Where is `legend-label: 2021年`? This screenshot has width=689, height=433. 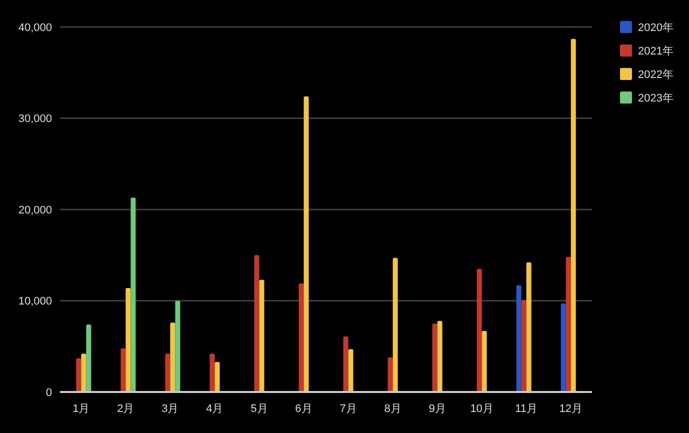 legend-label: 2021年 is located at coordinates (656, 51).